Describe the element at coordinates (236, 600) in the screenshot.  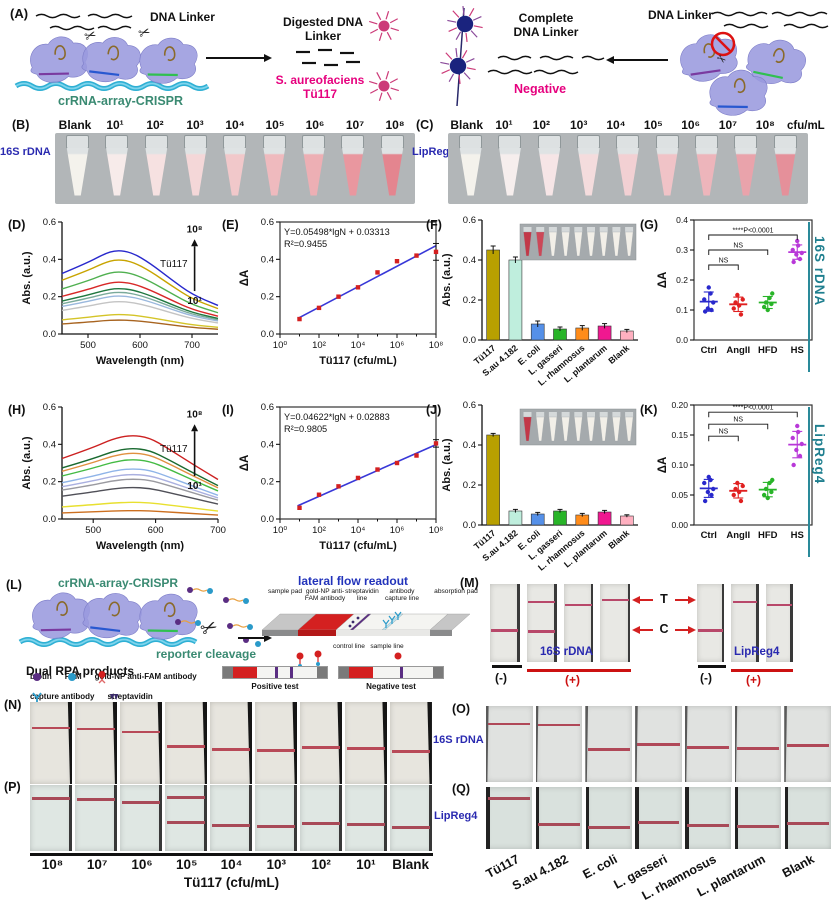
I see `reporter-linker` at that location.